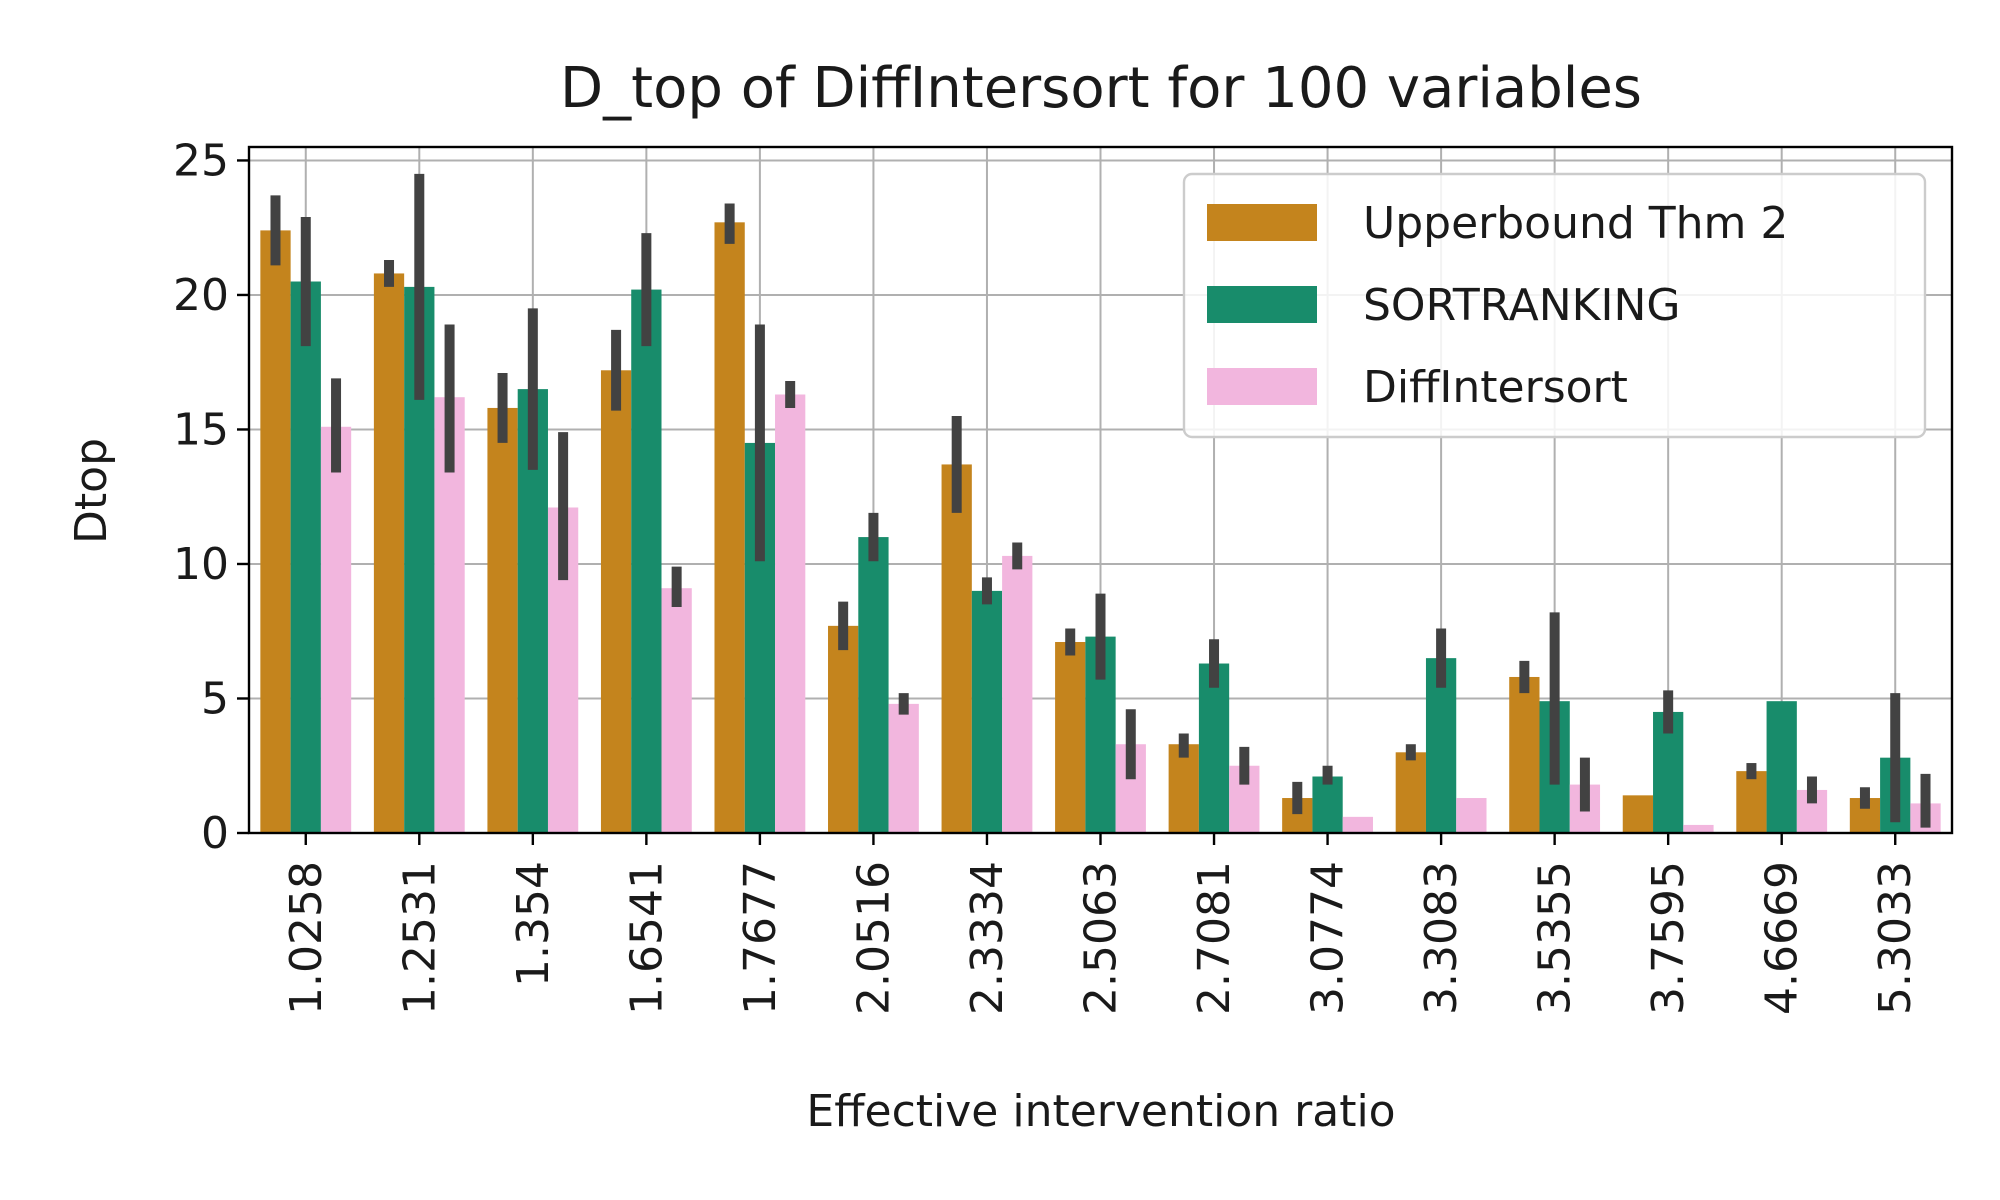  What do you see at coordinates (1328, 938) in the screenshot?
I see `x-tick-label: 3.0774` at bounding box center [1328, 938].